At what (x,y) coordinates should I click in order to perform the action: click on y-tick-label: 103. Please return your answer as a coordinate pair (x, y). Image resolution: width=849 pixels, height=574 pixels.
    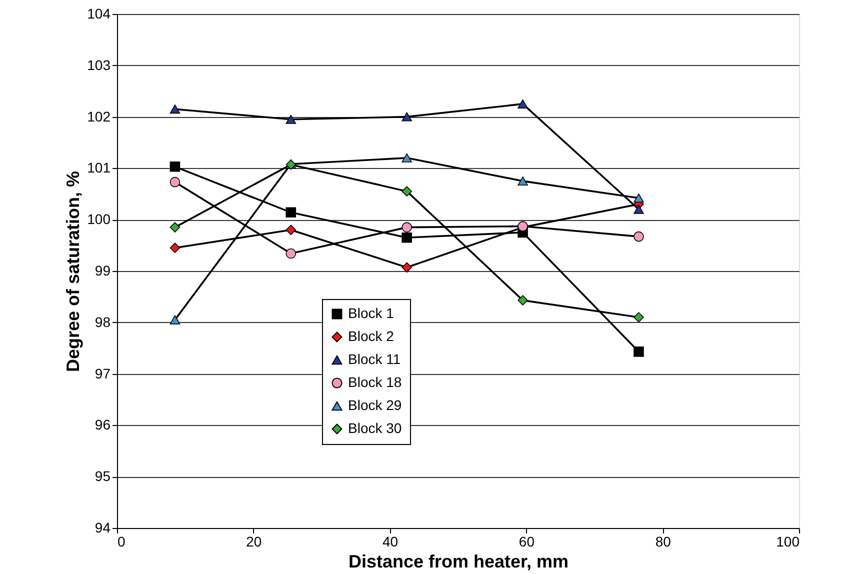
    Looking at the image, I should click on (99, 64).